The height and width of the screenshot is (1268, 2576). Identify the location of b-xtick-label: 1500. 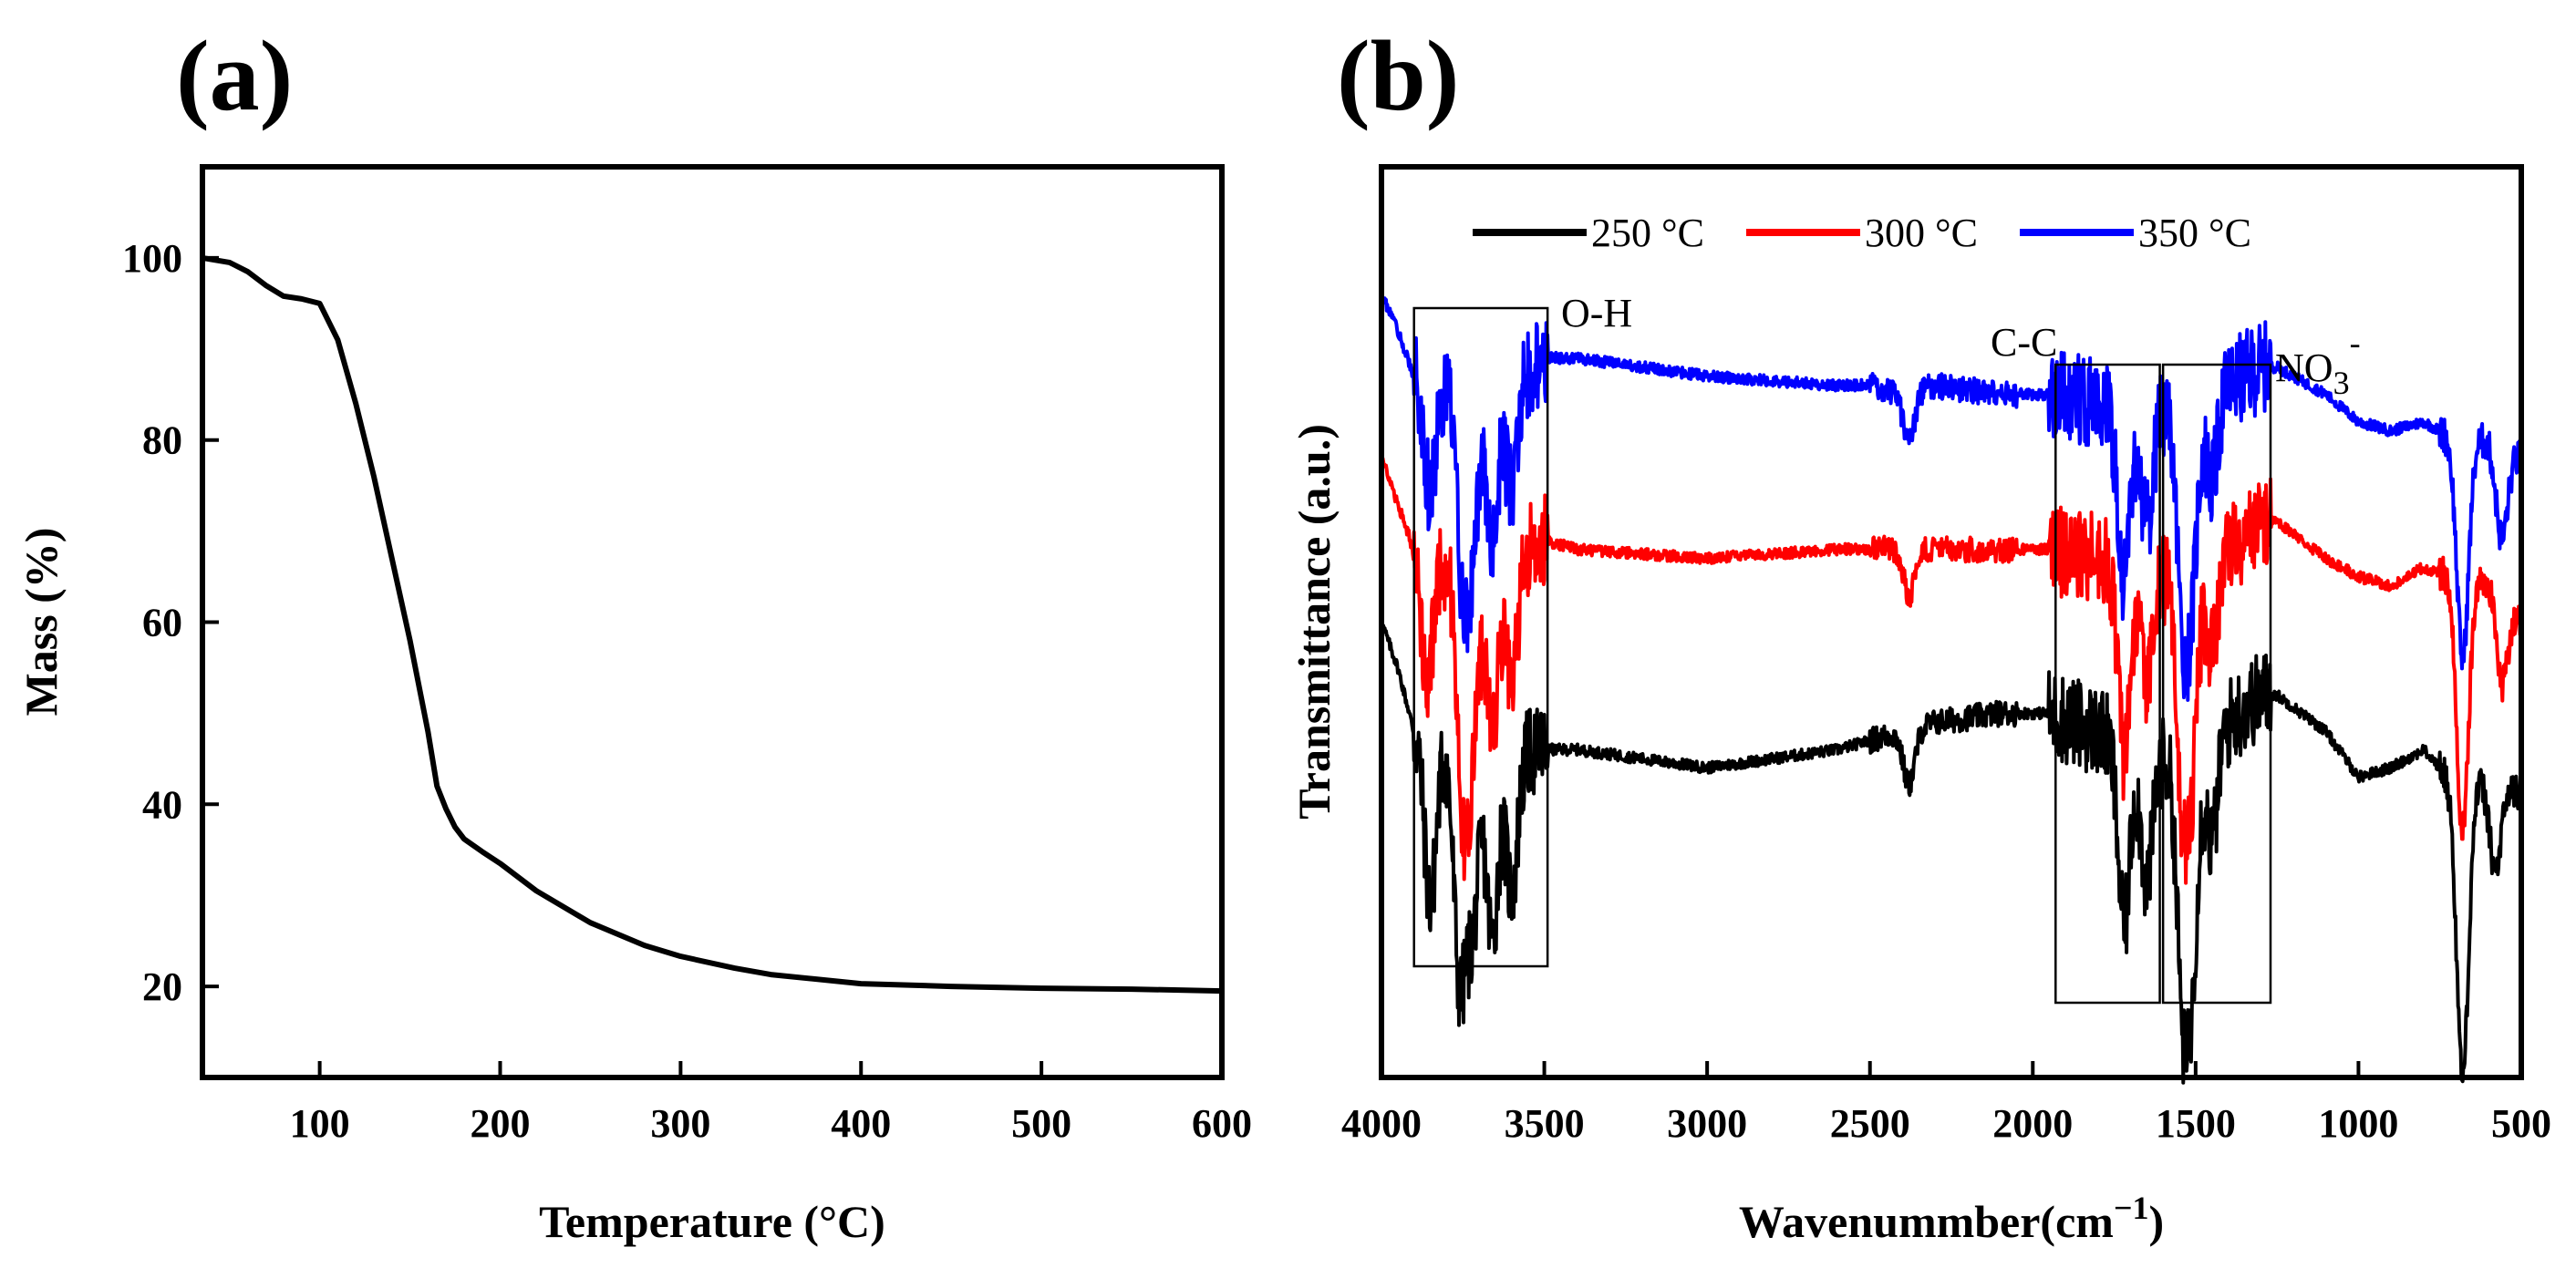
(2196, 1123).